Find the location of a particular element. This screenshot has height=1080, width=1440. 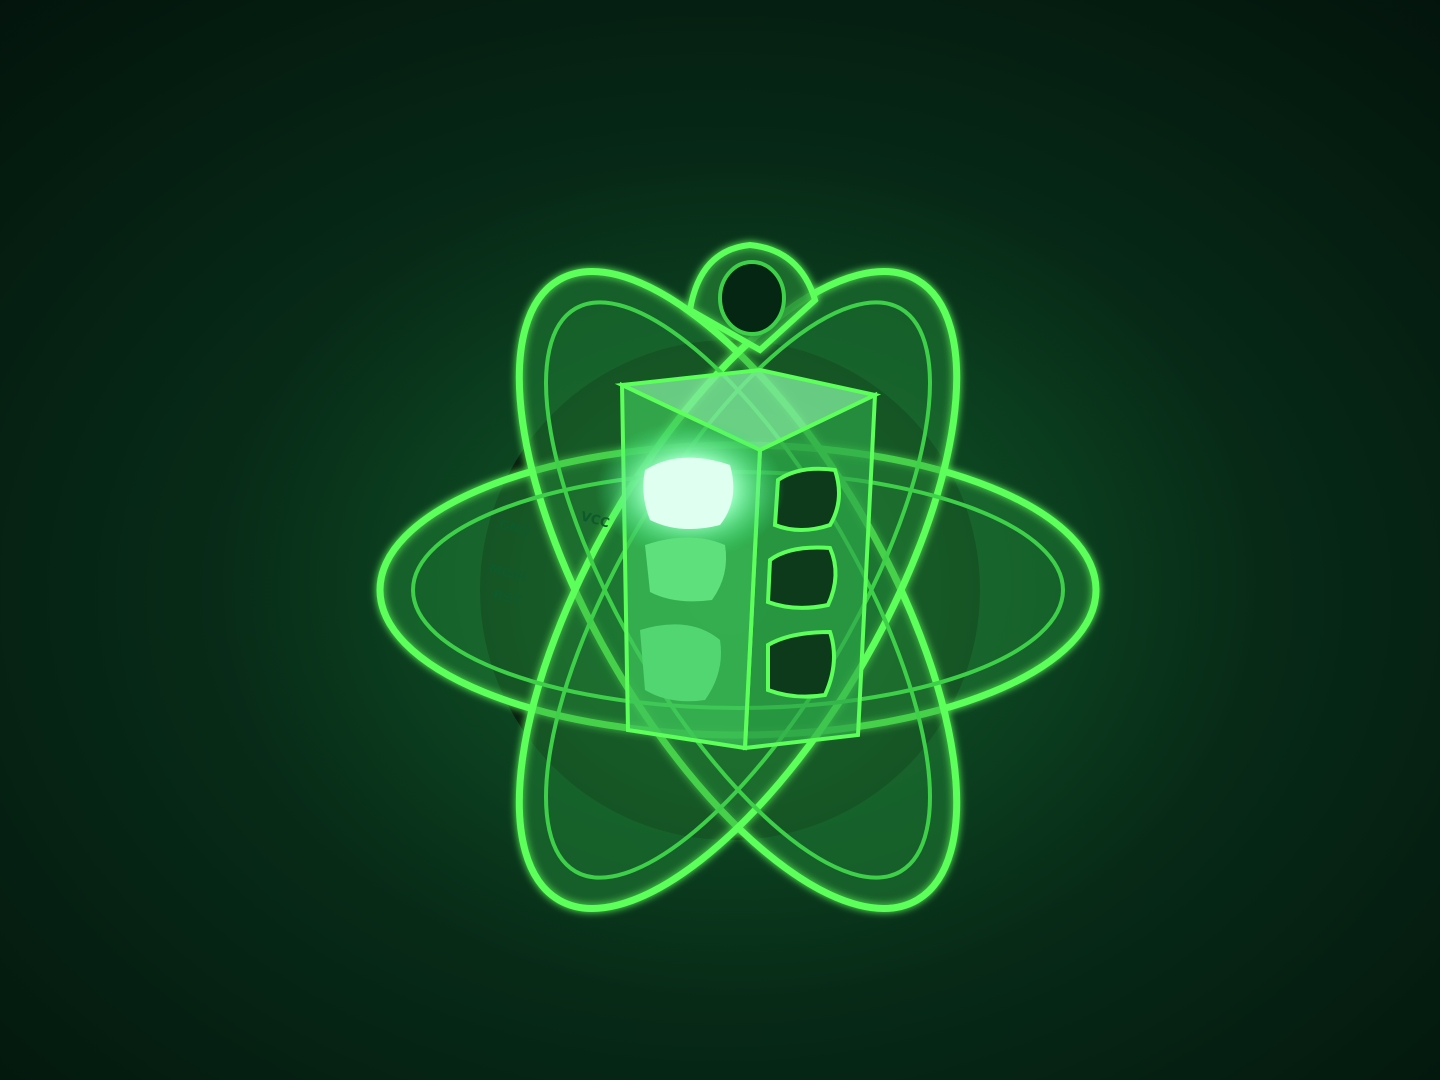

traffic-light is located at coordinates (738, 559).